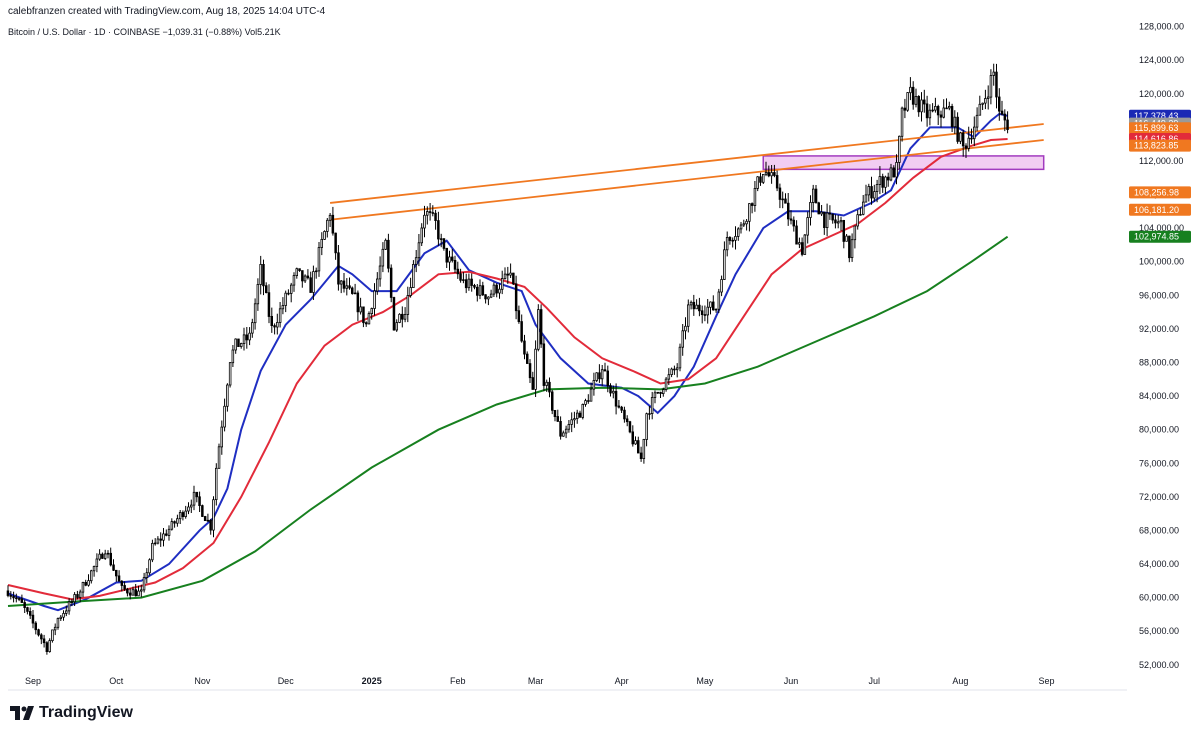  I want to click on trendline-layer, so click(686, 172).